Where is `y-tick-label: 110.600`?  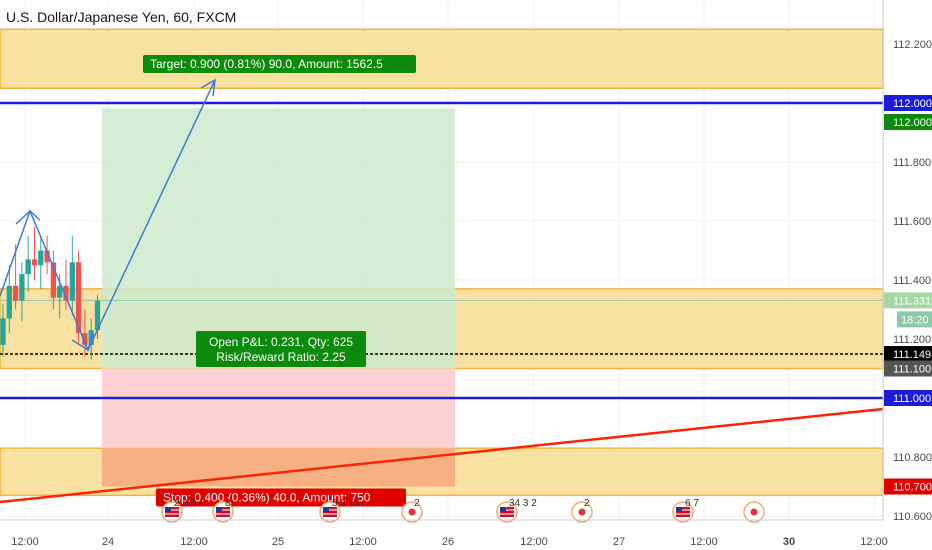 y-tick-label: 110.600 is located at coordinates (912, 517).